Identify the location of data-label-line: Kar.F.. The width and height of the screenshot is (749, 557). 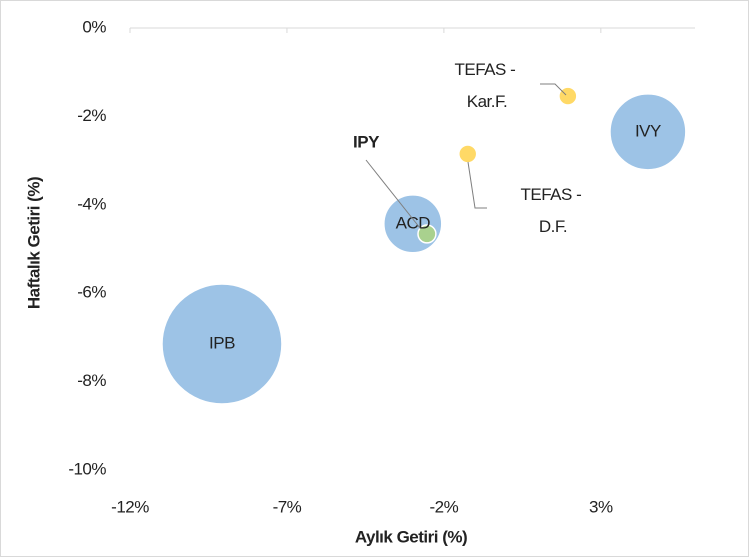
(487, 101).